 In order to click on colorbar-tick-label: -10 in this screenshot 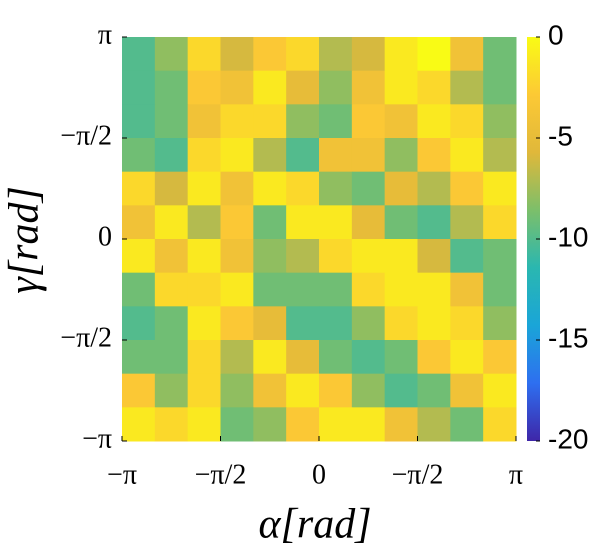, I will do `click(568, 236)`.